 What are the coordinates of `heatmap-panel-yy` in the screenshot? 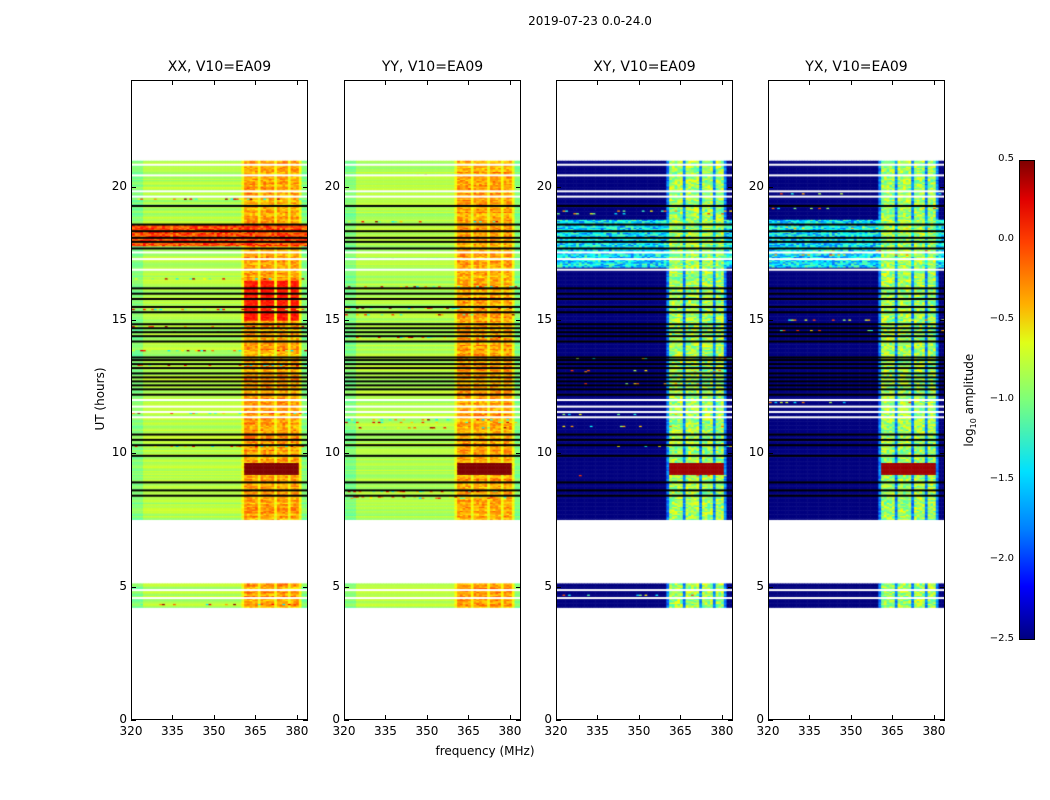 It's located at (432, 400).